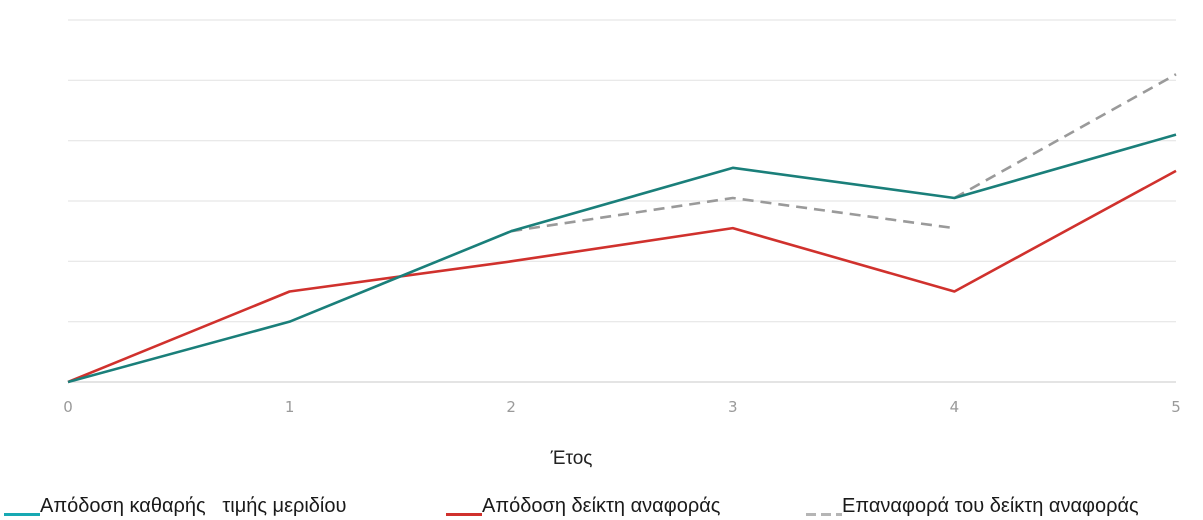 This screenshot has height=520, width=1203. What do you see at coordinates (464, 508) in the screenshot?
I see `legend-swatch-red` at bounding box center [464, 508].